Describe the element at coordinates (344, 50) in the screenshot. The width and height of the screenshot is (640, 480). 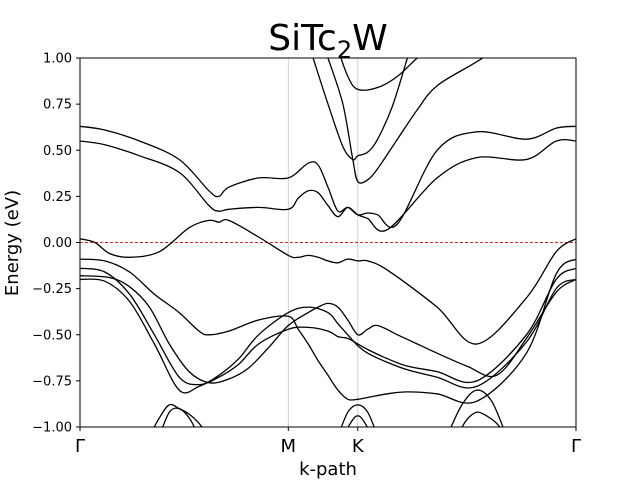
I see `chart-title-subscript: 2` at that location.